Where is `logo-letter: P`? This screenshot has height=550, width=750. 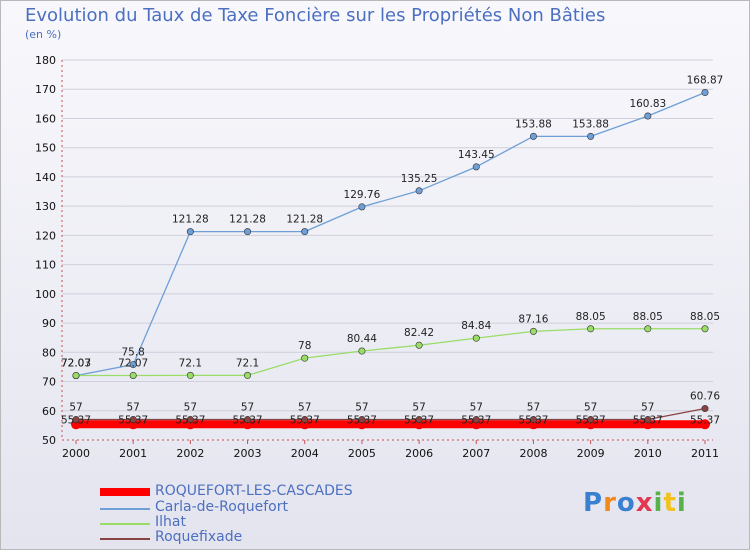 logo-letter: P is located at coordinates (593, 503).